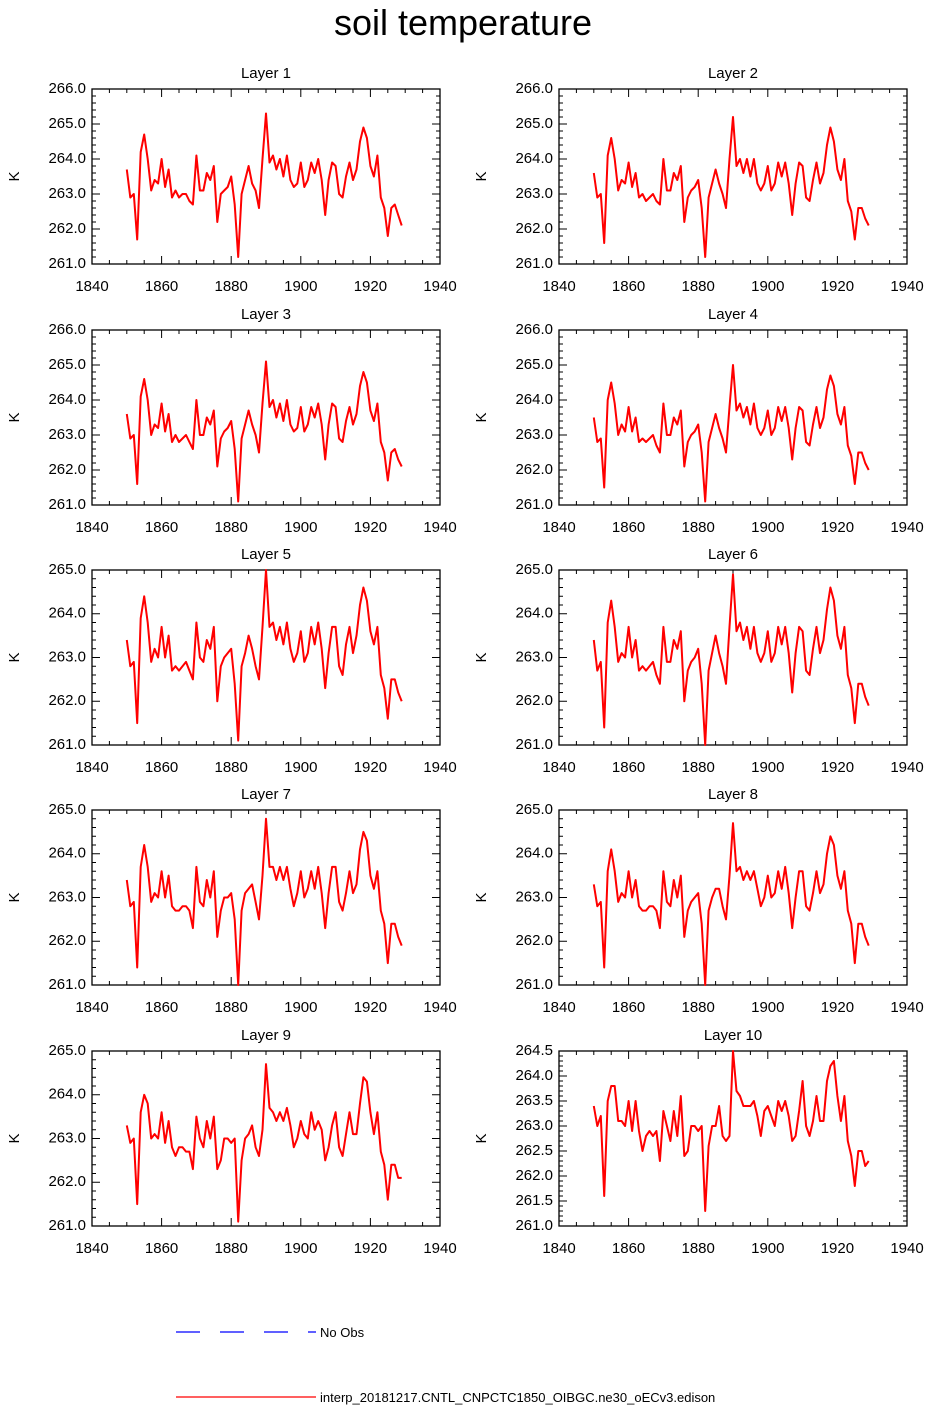  Describe the element at coordinates (246, 1397) in the screenshot. I see `legend-model-line` at that location.